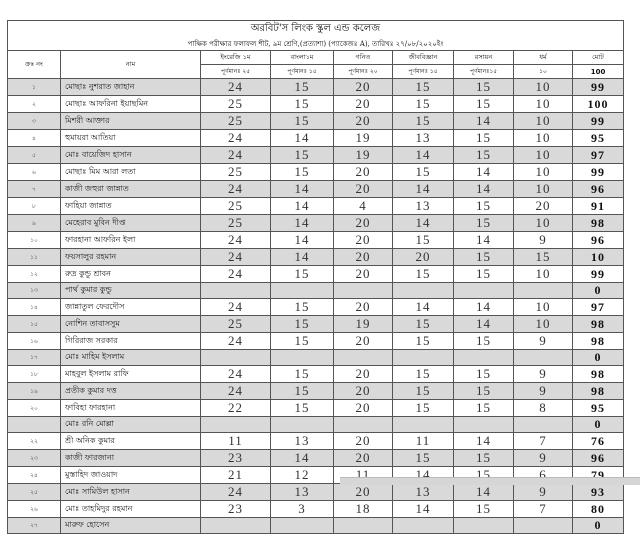 Image resolution: width=640 pixels, height=534 pixels. I want to click on score-religion-cell: 7, so click(543, 509).